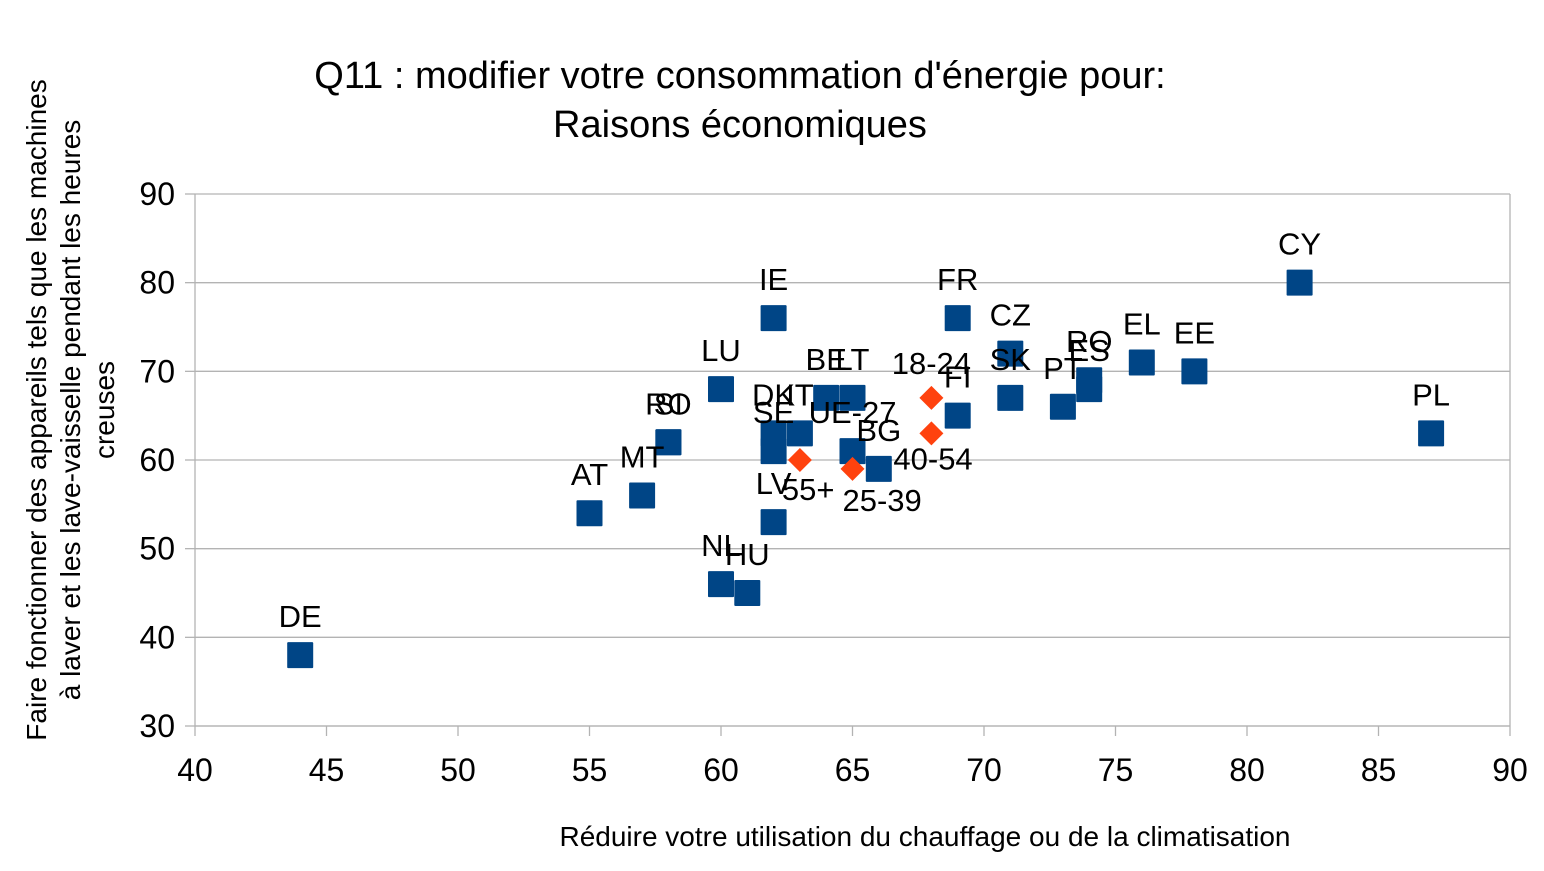  What do you see at coordinates (1379, 770) in the screenshot?
I see `x-tick-label: 85` at bounding box center [1379, 770].